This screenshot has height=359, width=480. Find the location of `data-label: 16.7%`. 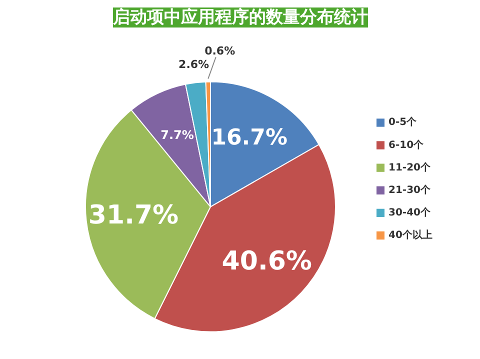

data-label: 16.7% is located at coordinates (249, 138).